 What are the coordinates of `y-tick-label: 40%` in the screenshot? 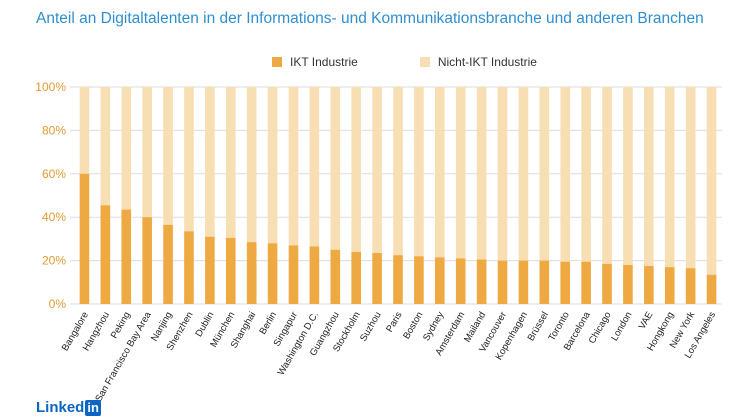 It's located at (54, 217).